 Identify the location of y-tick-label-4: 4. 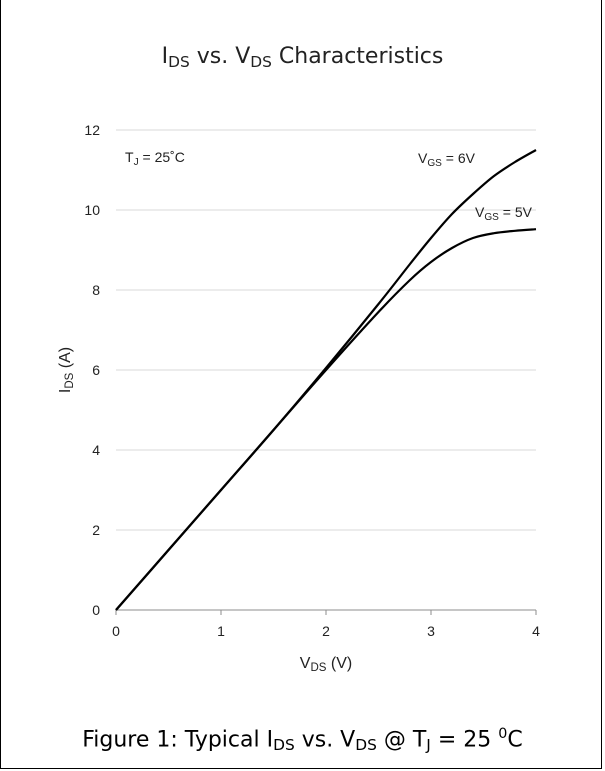
(96, 450).